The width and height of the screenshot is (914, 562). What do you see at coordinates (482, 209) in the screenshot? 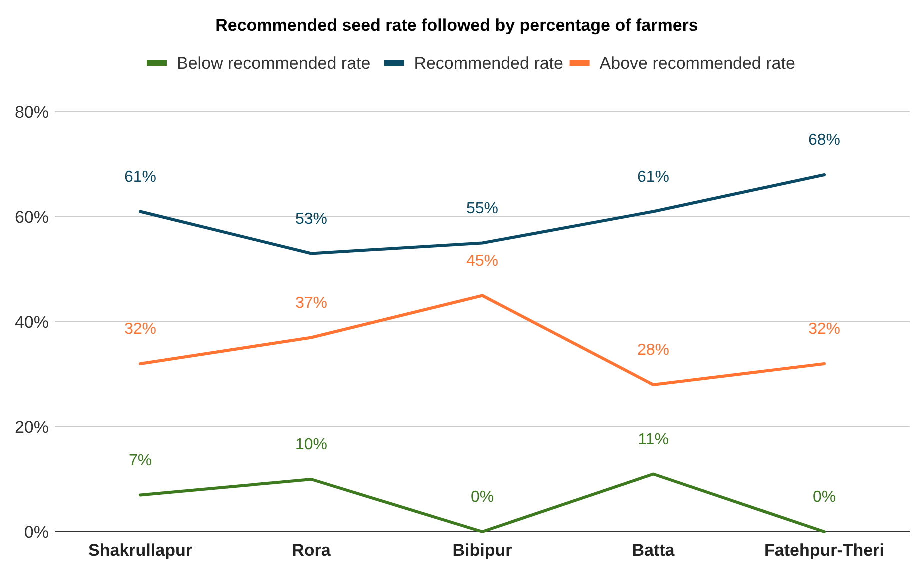
I see `data-label: 55%` at bounding box center [482, 209].